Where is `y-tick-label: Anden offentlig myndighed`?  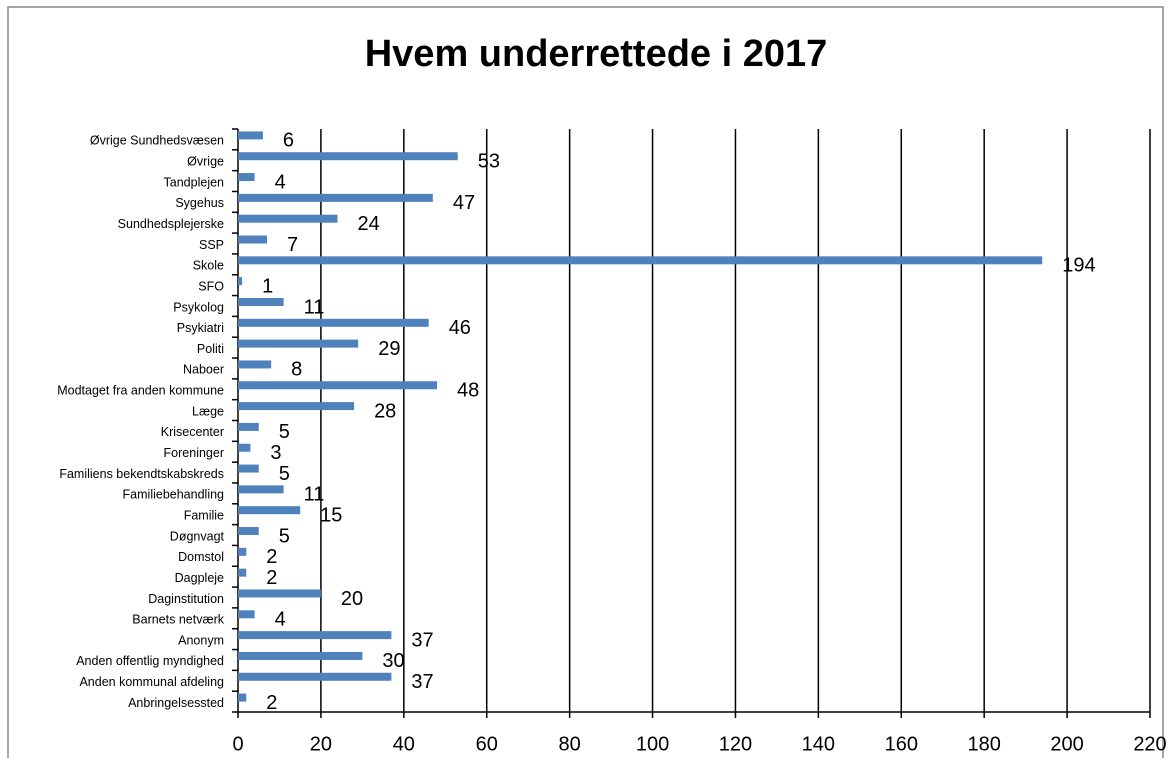 y-tick-label: Anden offentlig myndighed is located at coordinates (150, 661).